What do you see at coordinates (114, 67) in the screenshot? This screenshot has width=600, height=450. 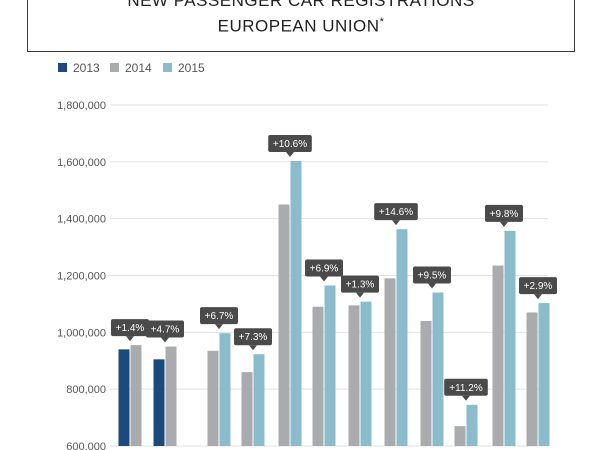 I see `legend-swatch-2014` at bounding box center [114, 67].